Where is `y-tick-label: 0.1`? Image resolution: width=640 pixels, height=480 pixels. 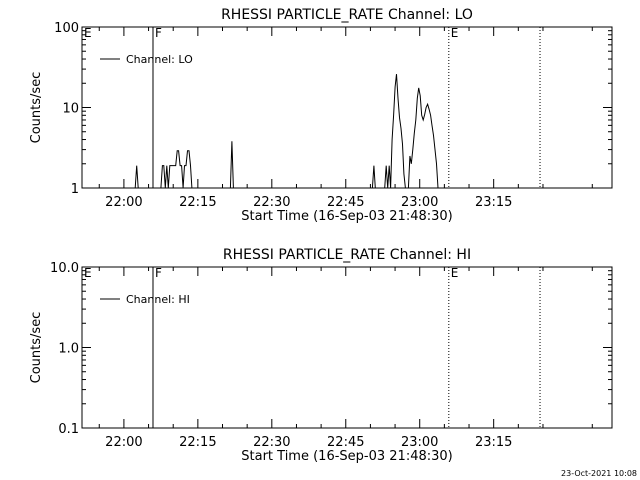 y-tick-label: 0.1 is located at coordinates (68, 429).